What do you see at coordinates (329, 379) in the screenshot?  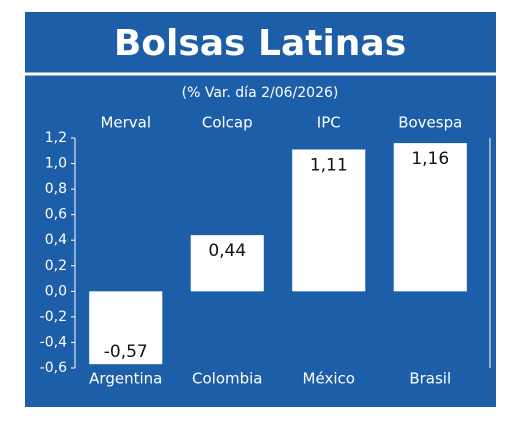 I see `x-tick-label: México` at bounding box center [329, 379].